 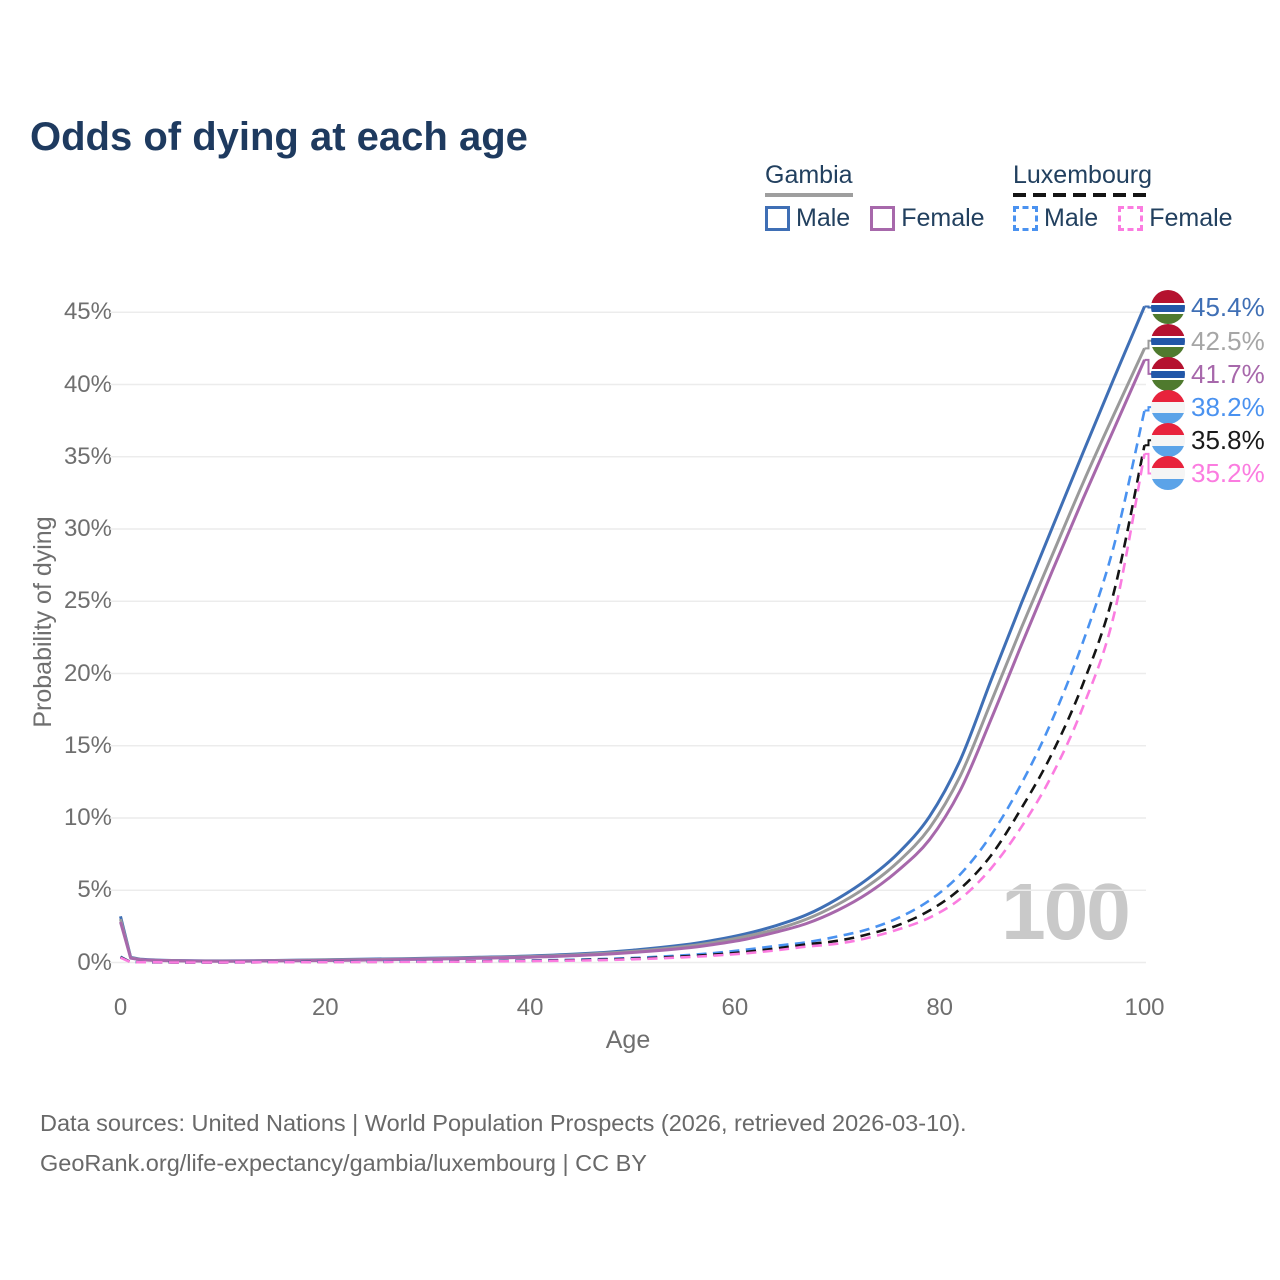 What do you see at coordinates (87, 384) in the screenshot?
I see `y-tick-label: 40%` at bounding box center [87, 384].